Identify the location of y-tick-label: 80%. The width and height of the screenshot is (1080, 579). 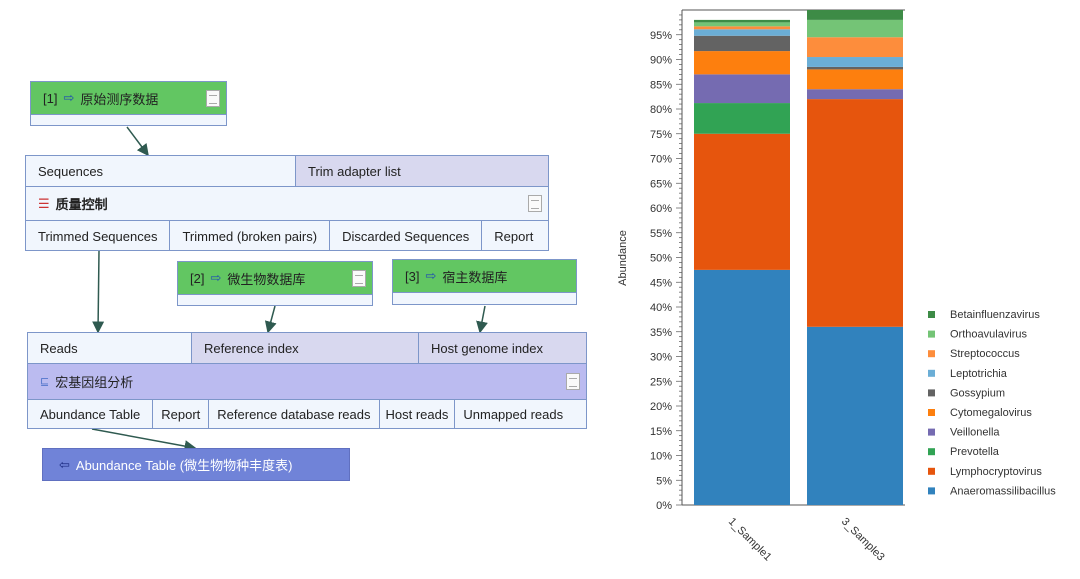
(661, 110).